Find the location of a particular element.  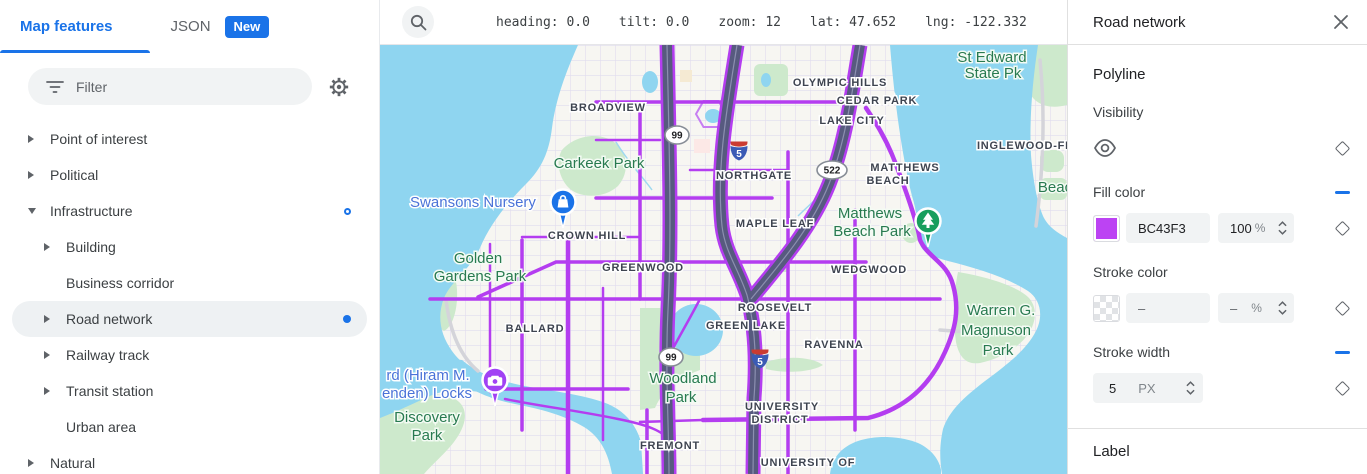

sidebar-item-political: Political is located at coordinates (189, 175).